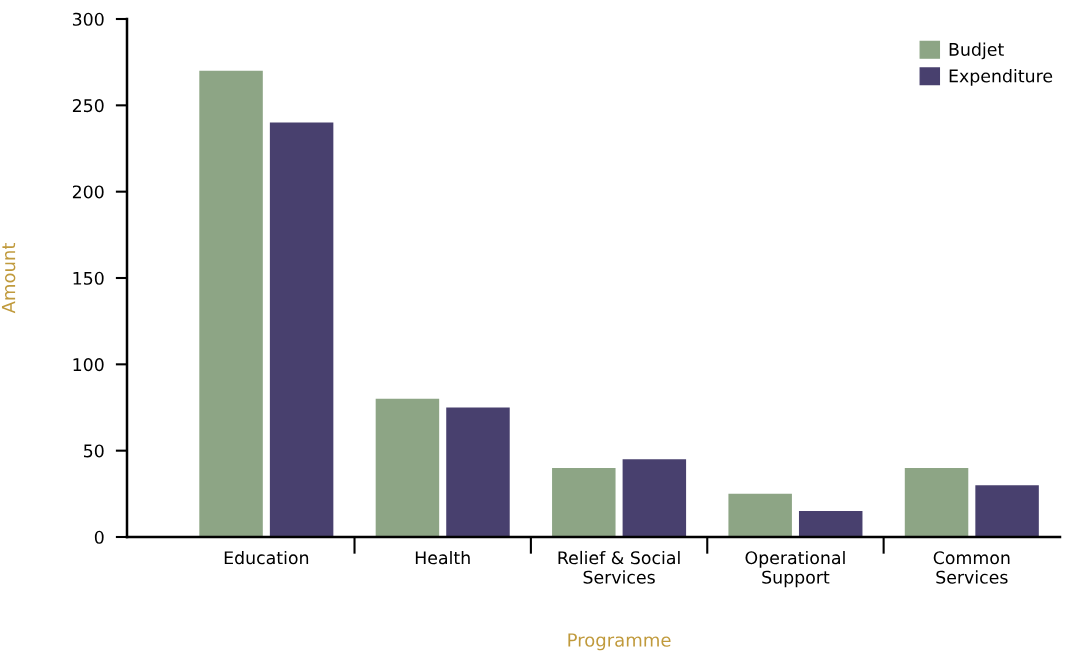 The height and width of the screenshot is (661, 1072). I want to click on y-tick-label: 200, so click(88, 192).